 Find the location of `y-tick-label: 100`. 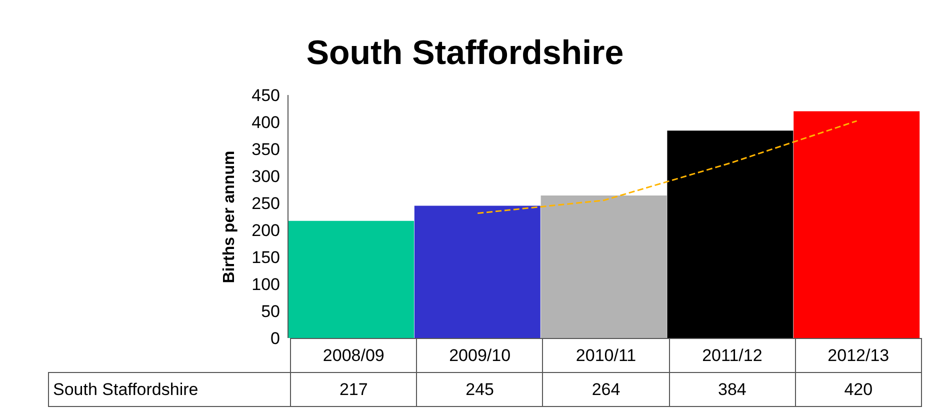

y-tick-label: 100 is located at coordinates (266, 284).